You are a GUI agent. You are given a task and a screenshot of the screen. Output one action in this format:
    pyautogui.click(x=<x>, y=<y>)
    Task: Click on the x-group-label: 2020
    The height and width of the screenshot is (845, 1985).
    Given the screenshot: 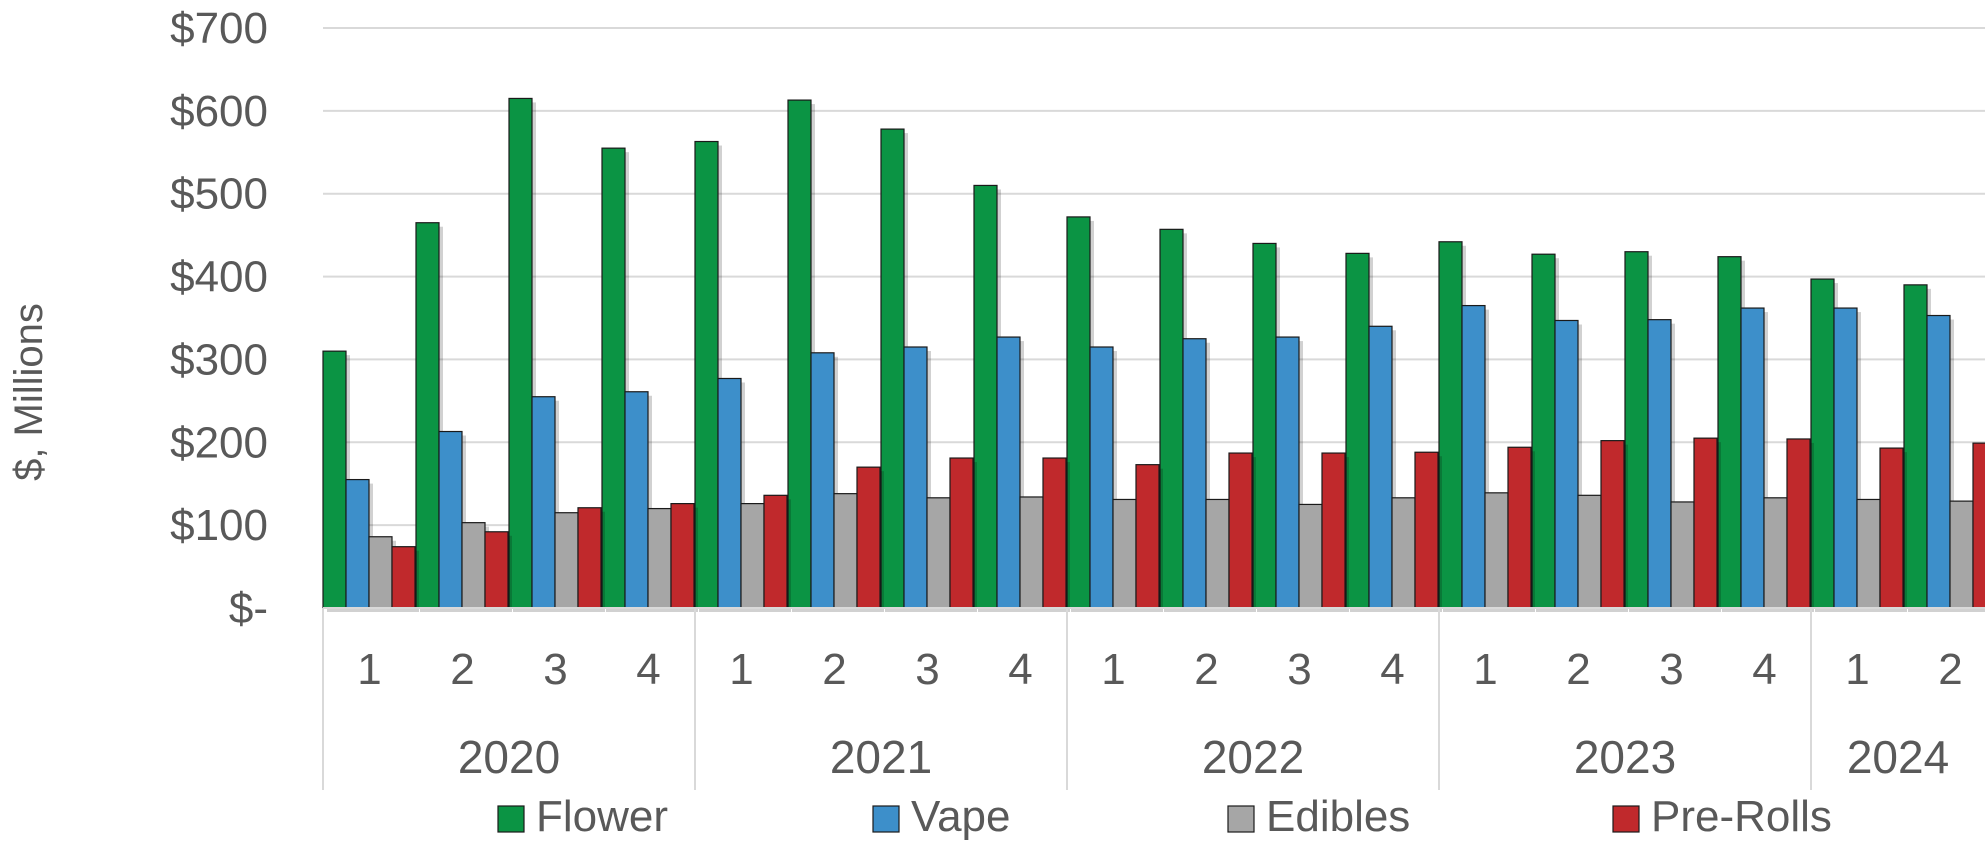 What is the action you would take?
    pyautogui.click(x=509, y=757)
    